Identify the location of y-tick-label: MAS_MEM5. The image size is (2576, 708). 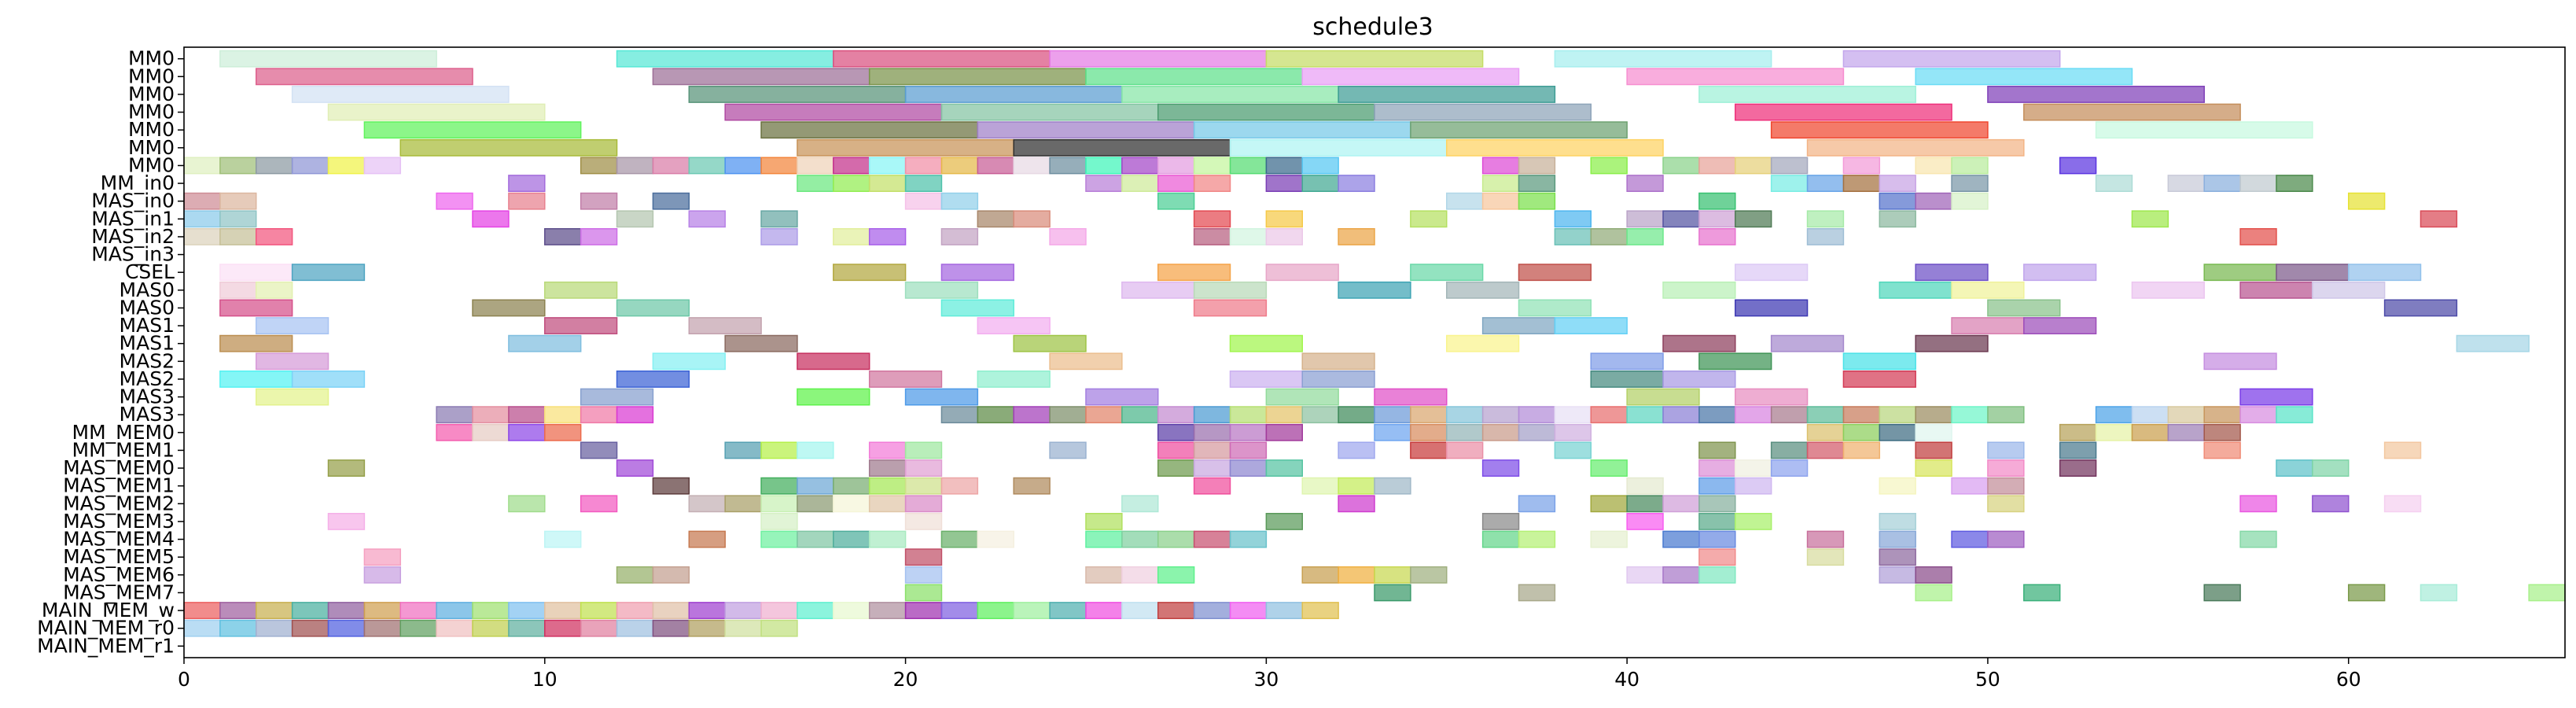
(119, 556).